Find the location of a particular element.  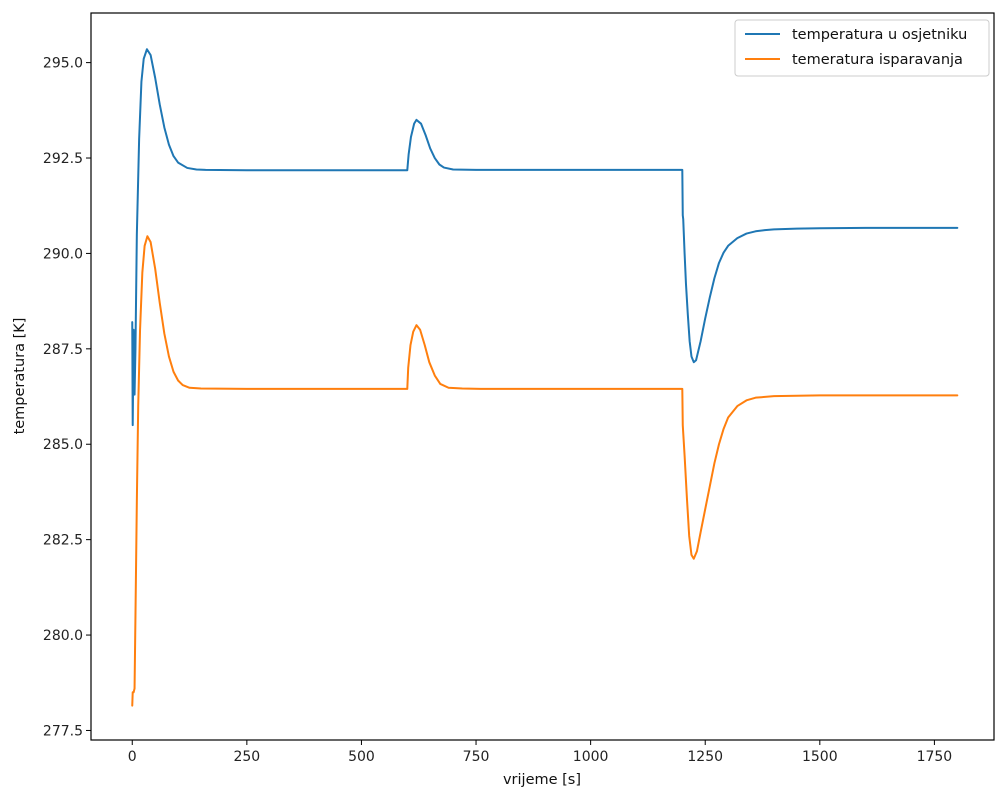

x-tick-label: 500 is located at coordinates (361, 757).